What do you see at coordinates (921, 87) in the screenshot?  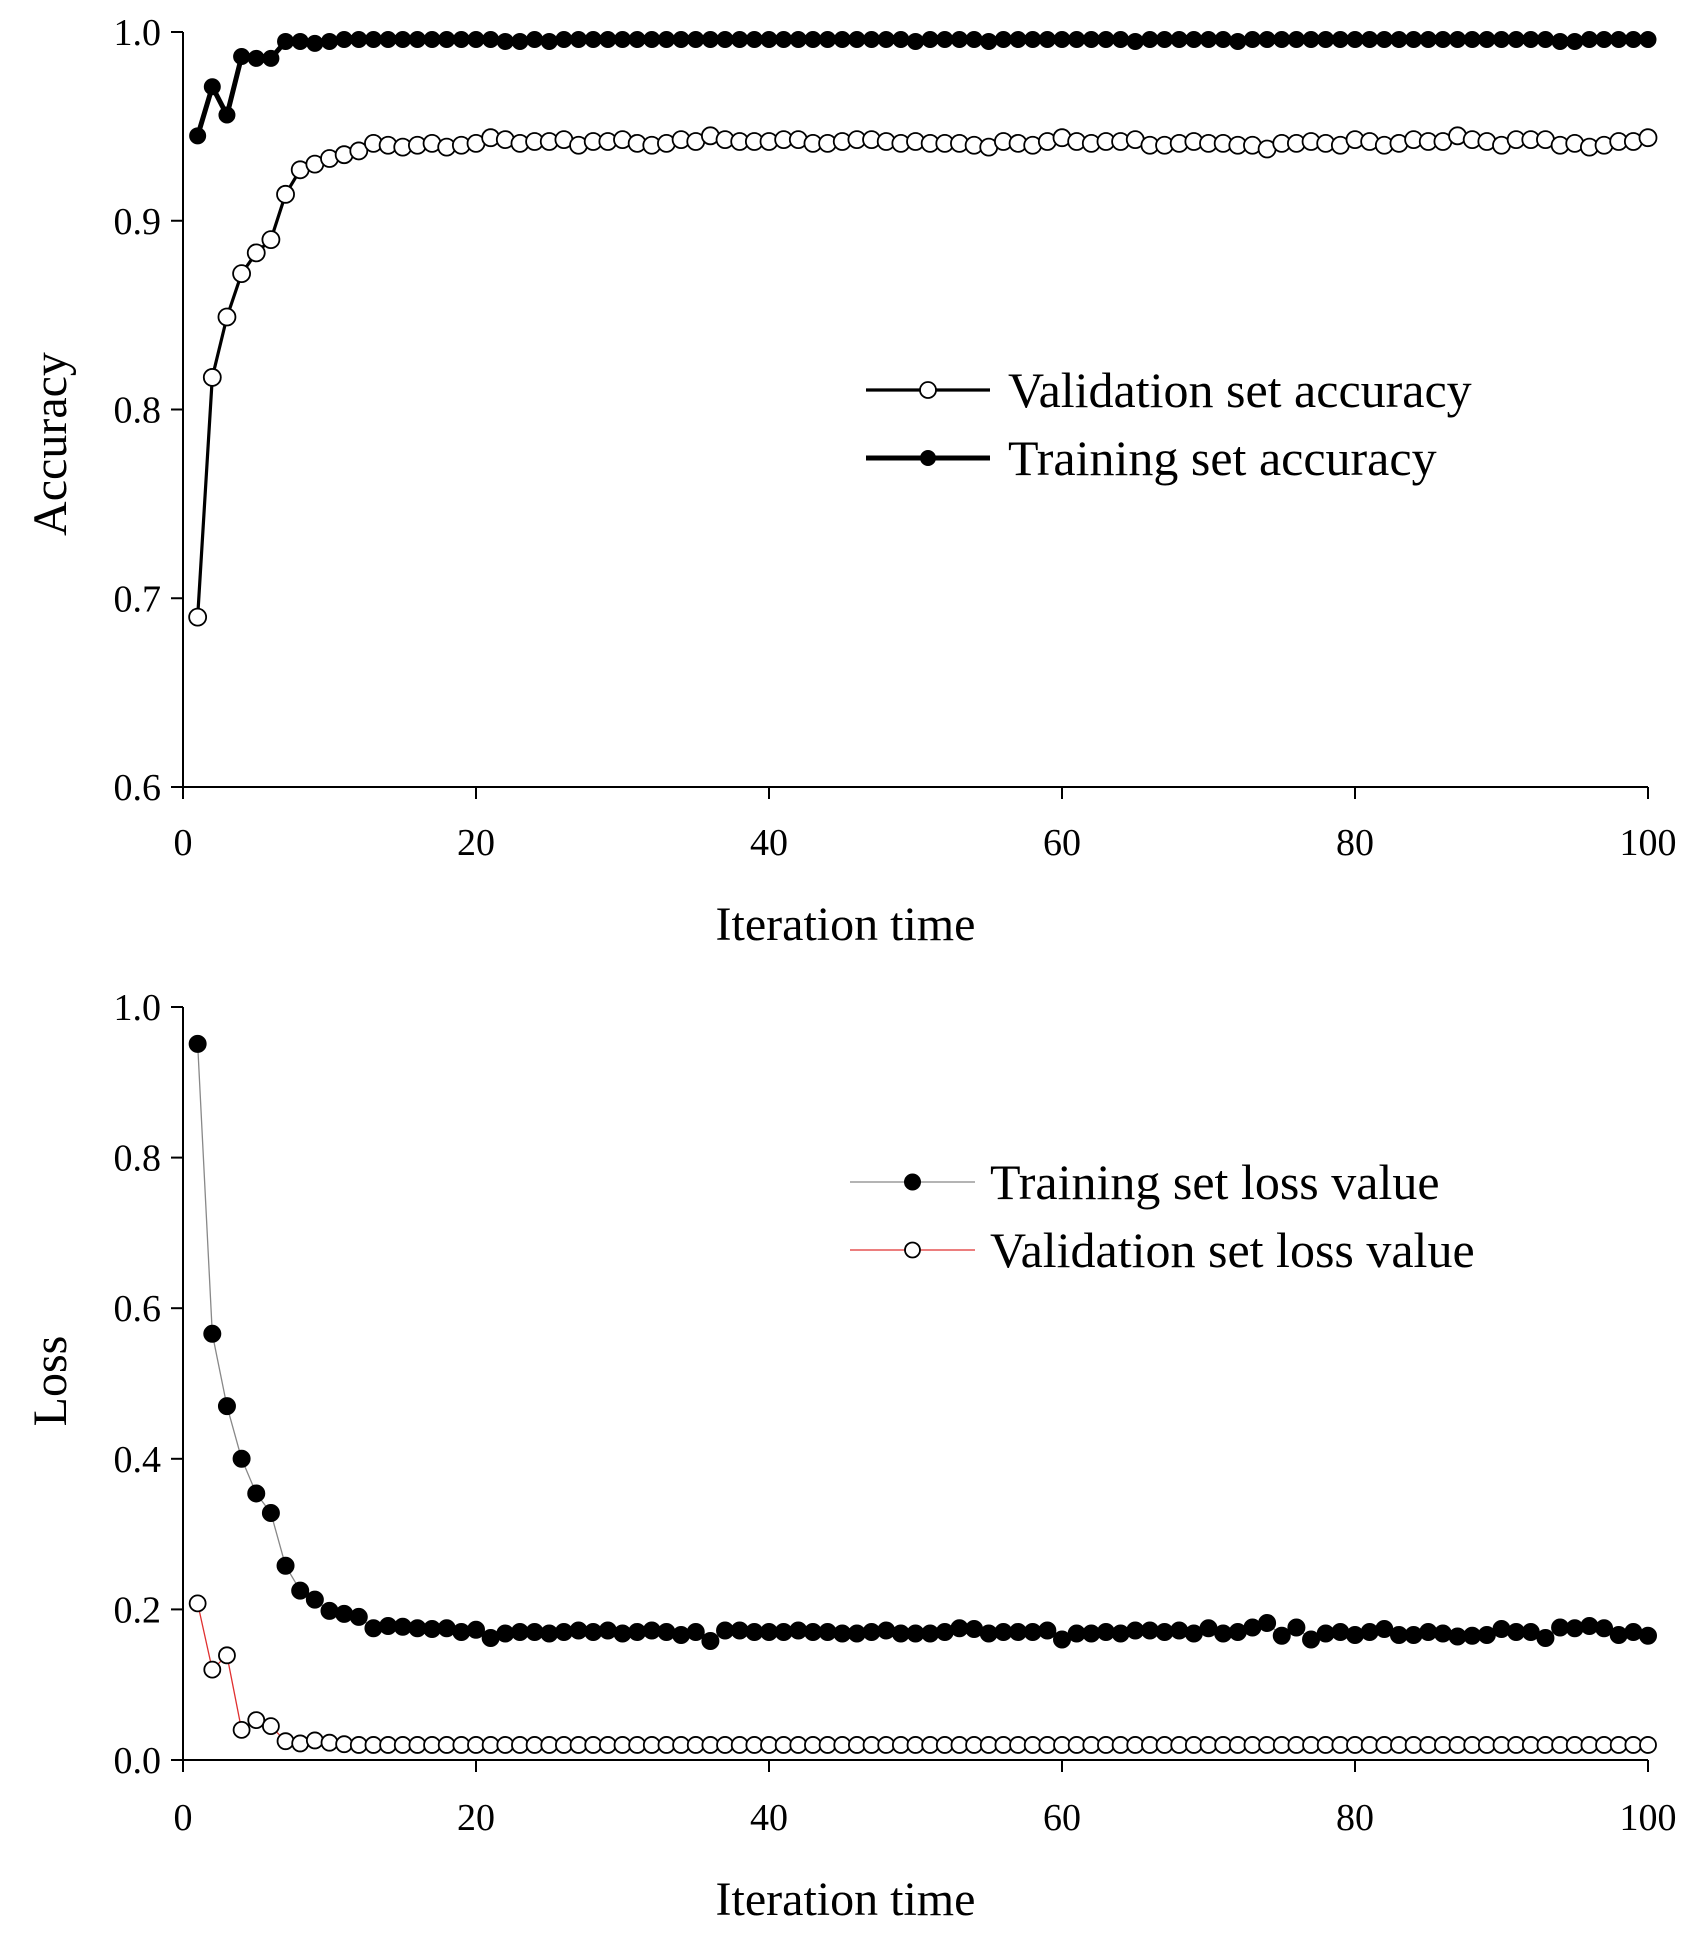 I see `series-line` at bounding box center [921, 87].